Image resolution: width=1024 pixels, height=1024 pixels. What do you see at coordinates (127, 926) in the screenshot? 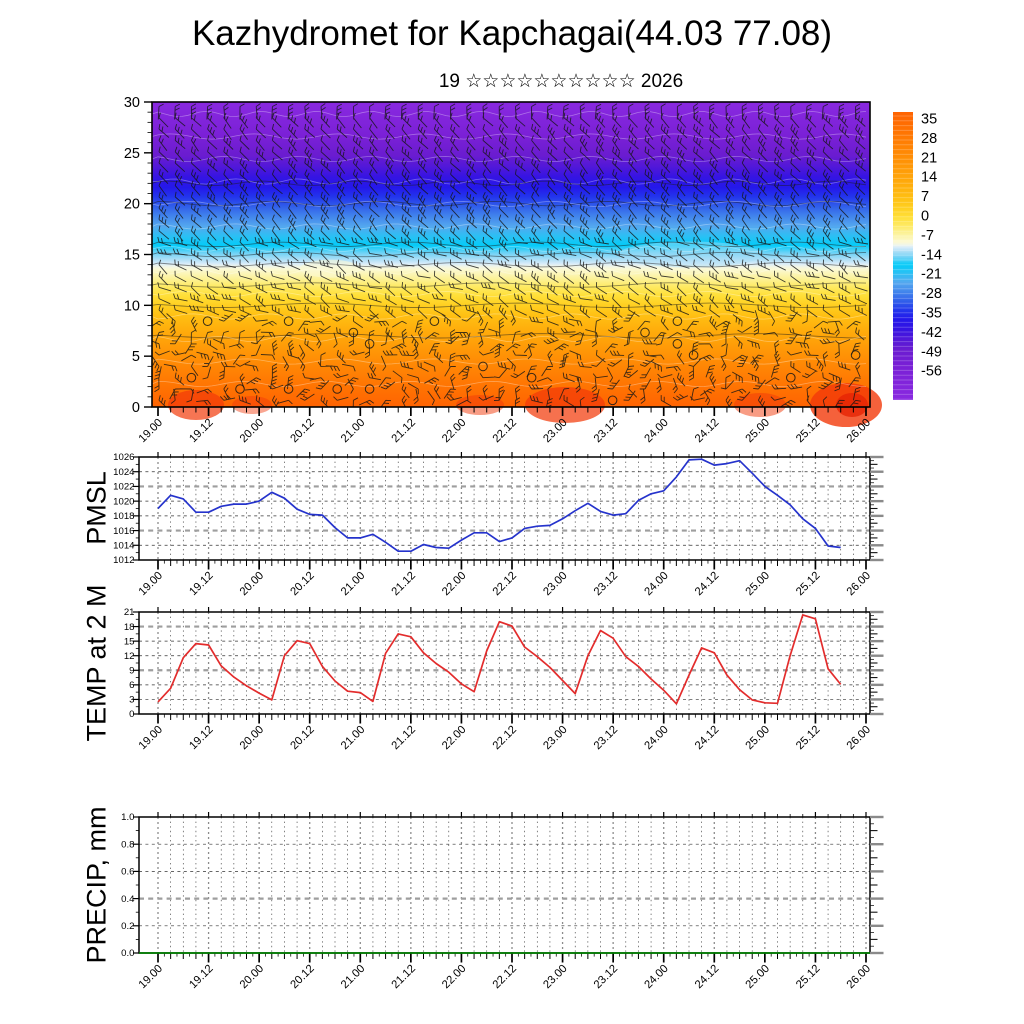
I see `precip-ytick-label: 0.2` at bounding box center [127, 926].